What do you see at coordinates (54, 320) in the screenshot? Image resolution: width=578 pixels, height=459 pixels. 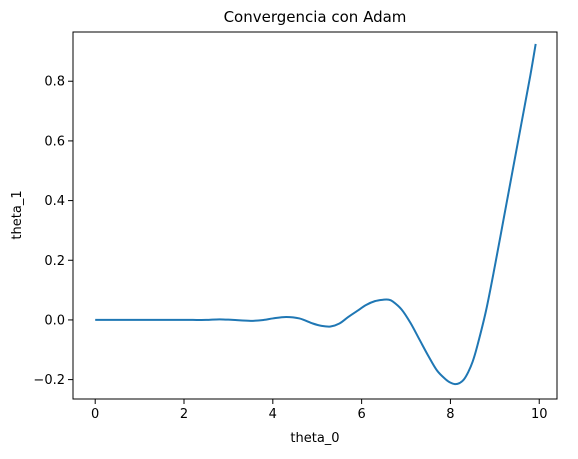 I see `y-tick-label: 0.0` at bounding box center [54, 320].